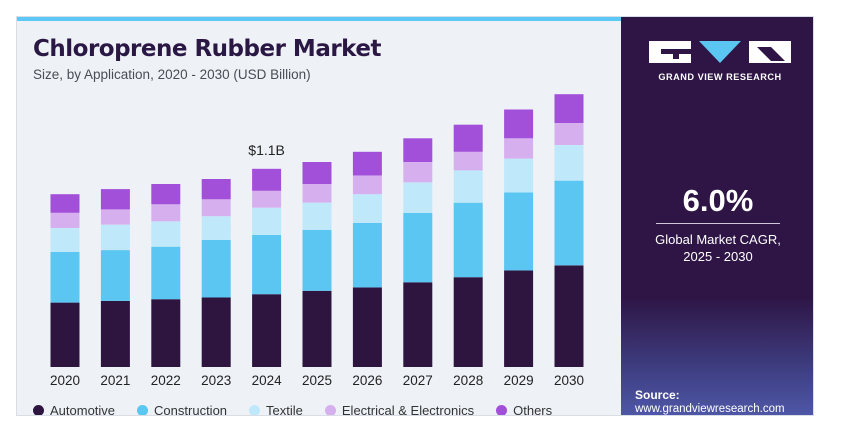  What do you see at coordinates (367, 255) in the screenshot?
I see `bar-2026-construction` at bounding box center [367, 255].